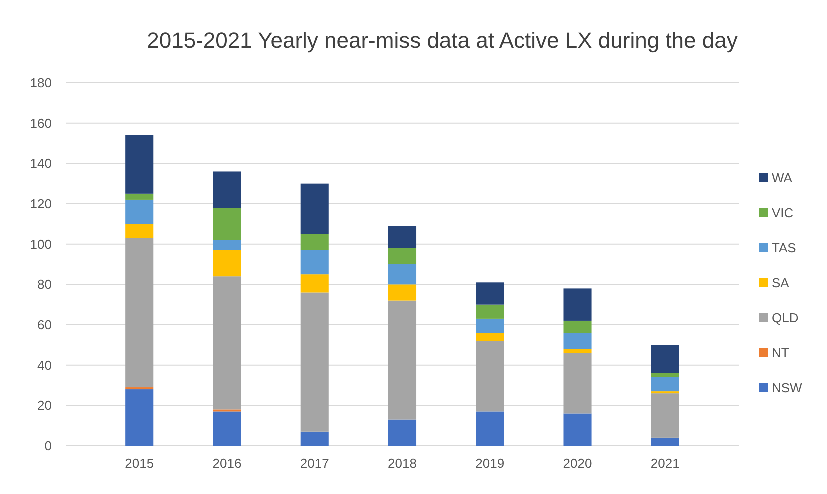  What do you see at coordinates (781, 283) in the screenshot?
I see `legend-label: SA` at bounding box center [781, 283].